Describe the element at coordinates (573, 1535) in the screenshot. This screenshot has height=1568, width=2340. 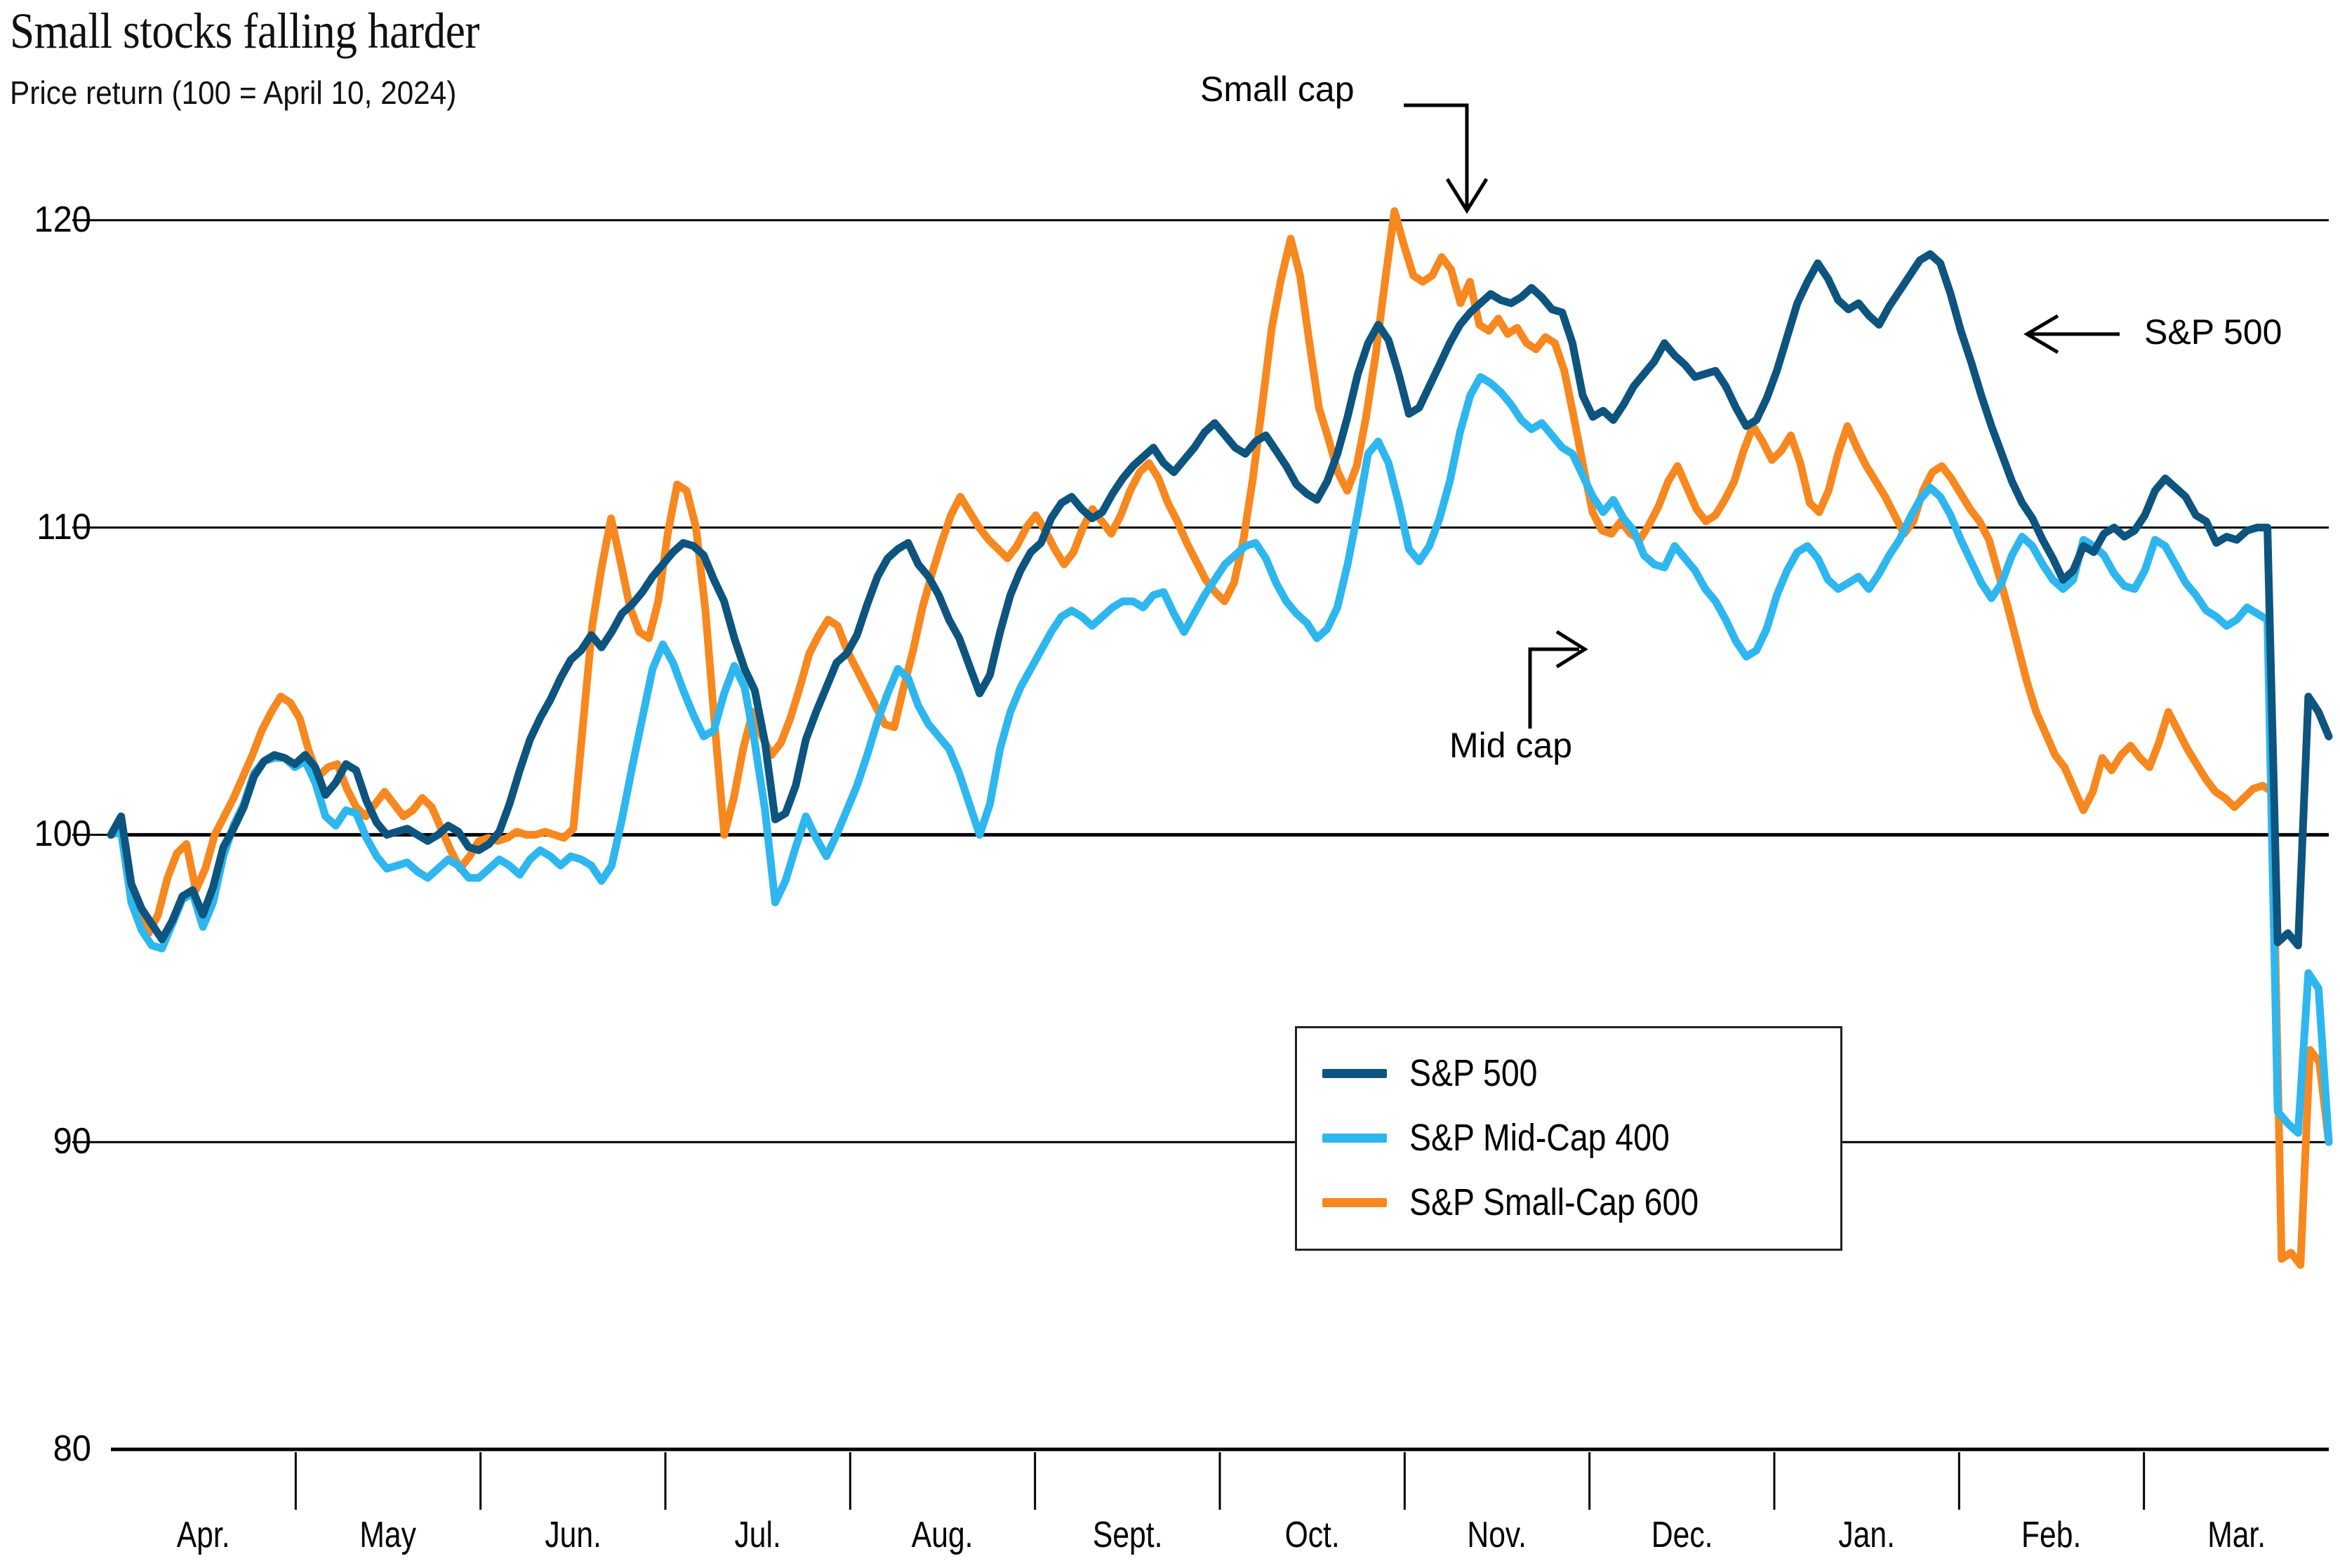
I see `x-axis-tick-label: Jun.` at that location.